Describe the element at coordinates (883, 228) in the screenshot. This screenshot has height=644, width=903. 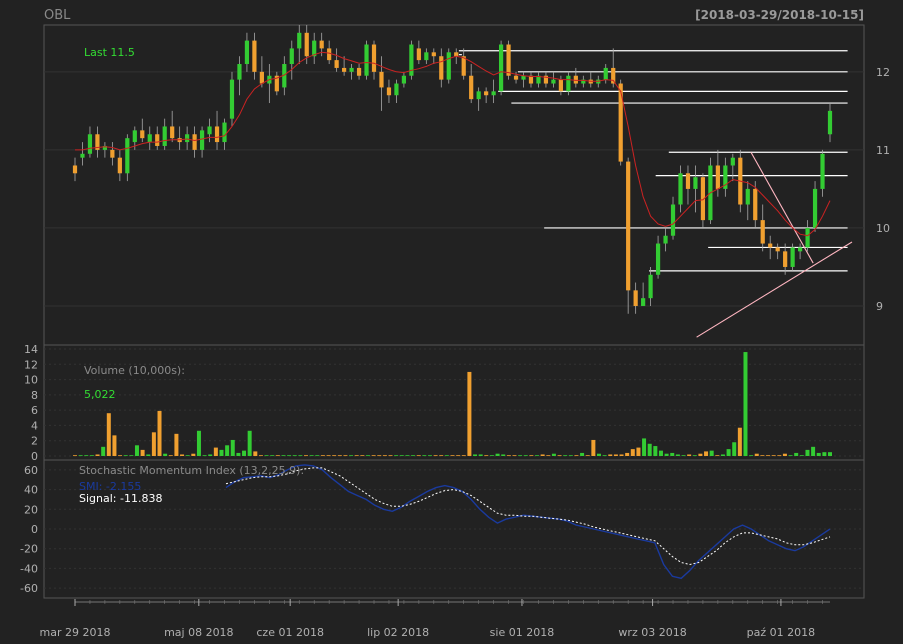
I see `price-tick-label: 10` at that location.